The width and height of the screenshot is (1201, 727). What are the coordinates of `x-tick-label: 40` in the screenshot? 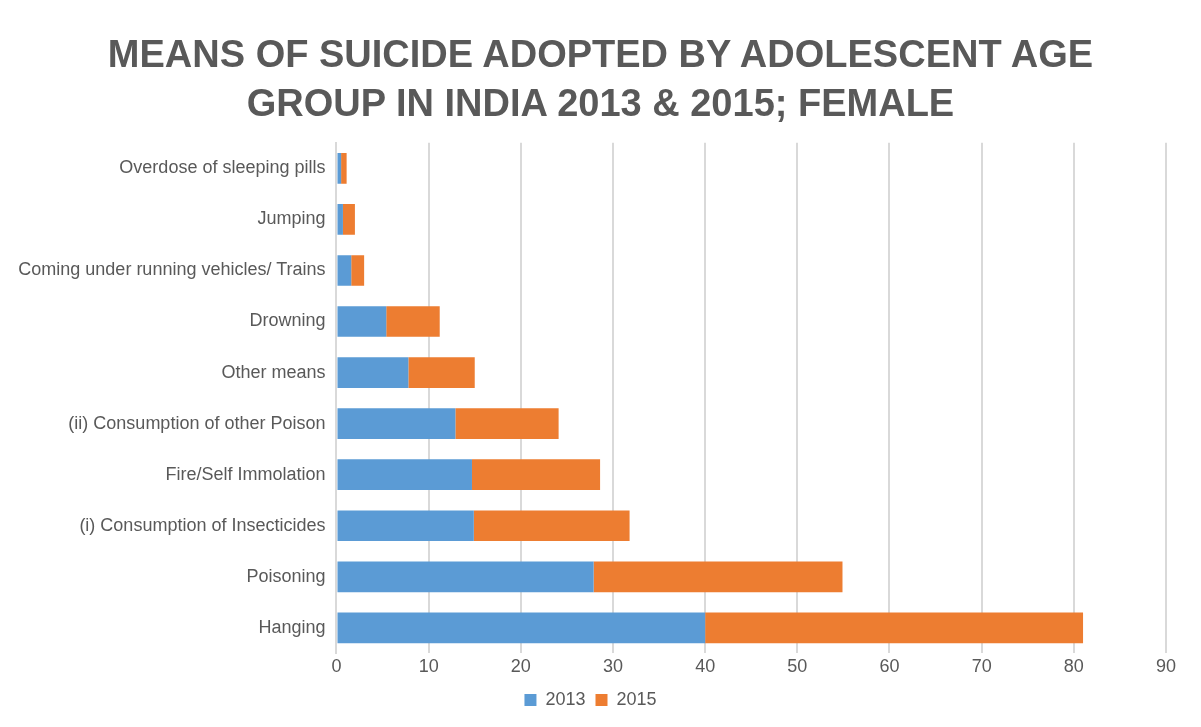 It's located at (705, 665).